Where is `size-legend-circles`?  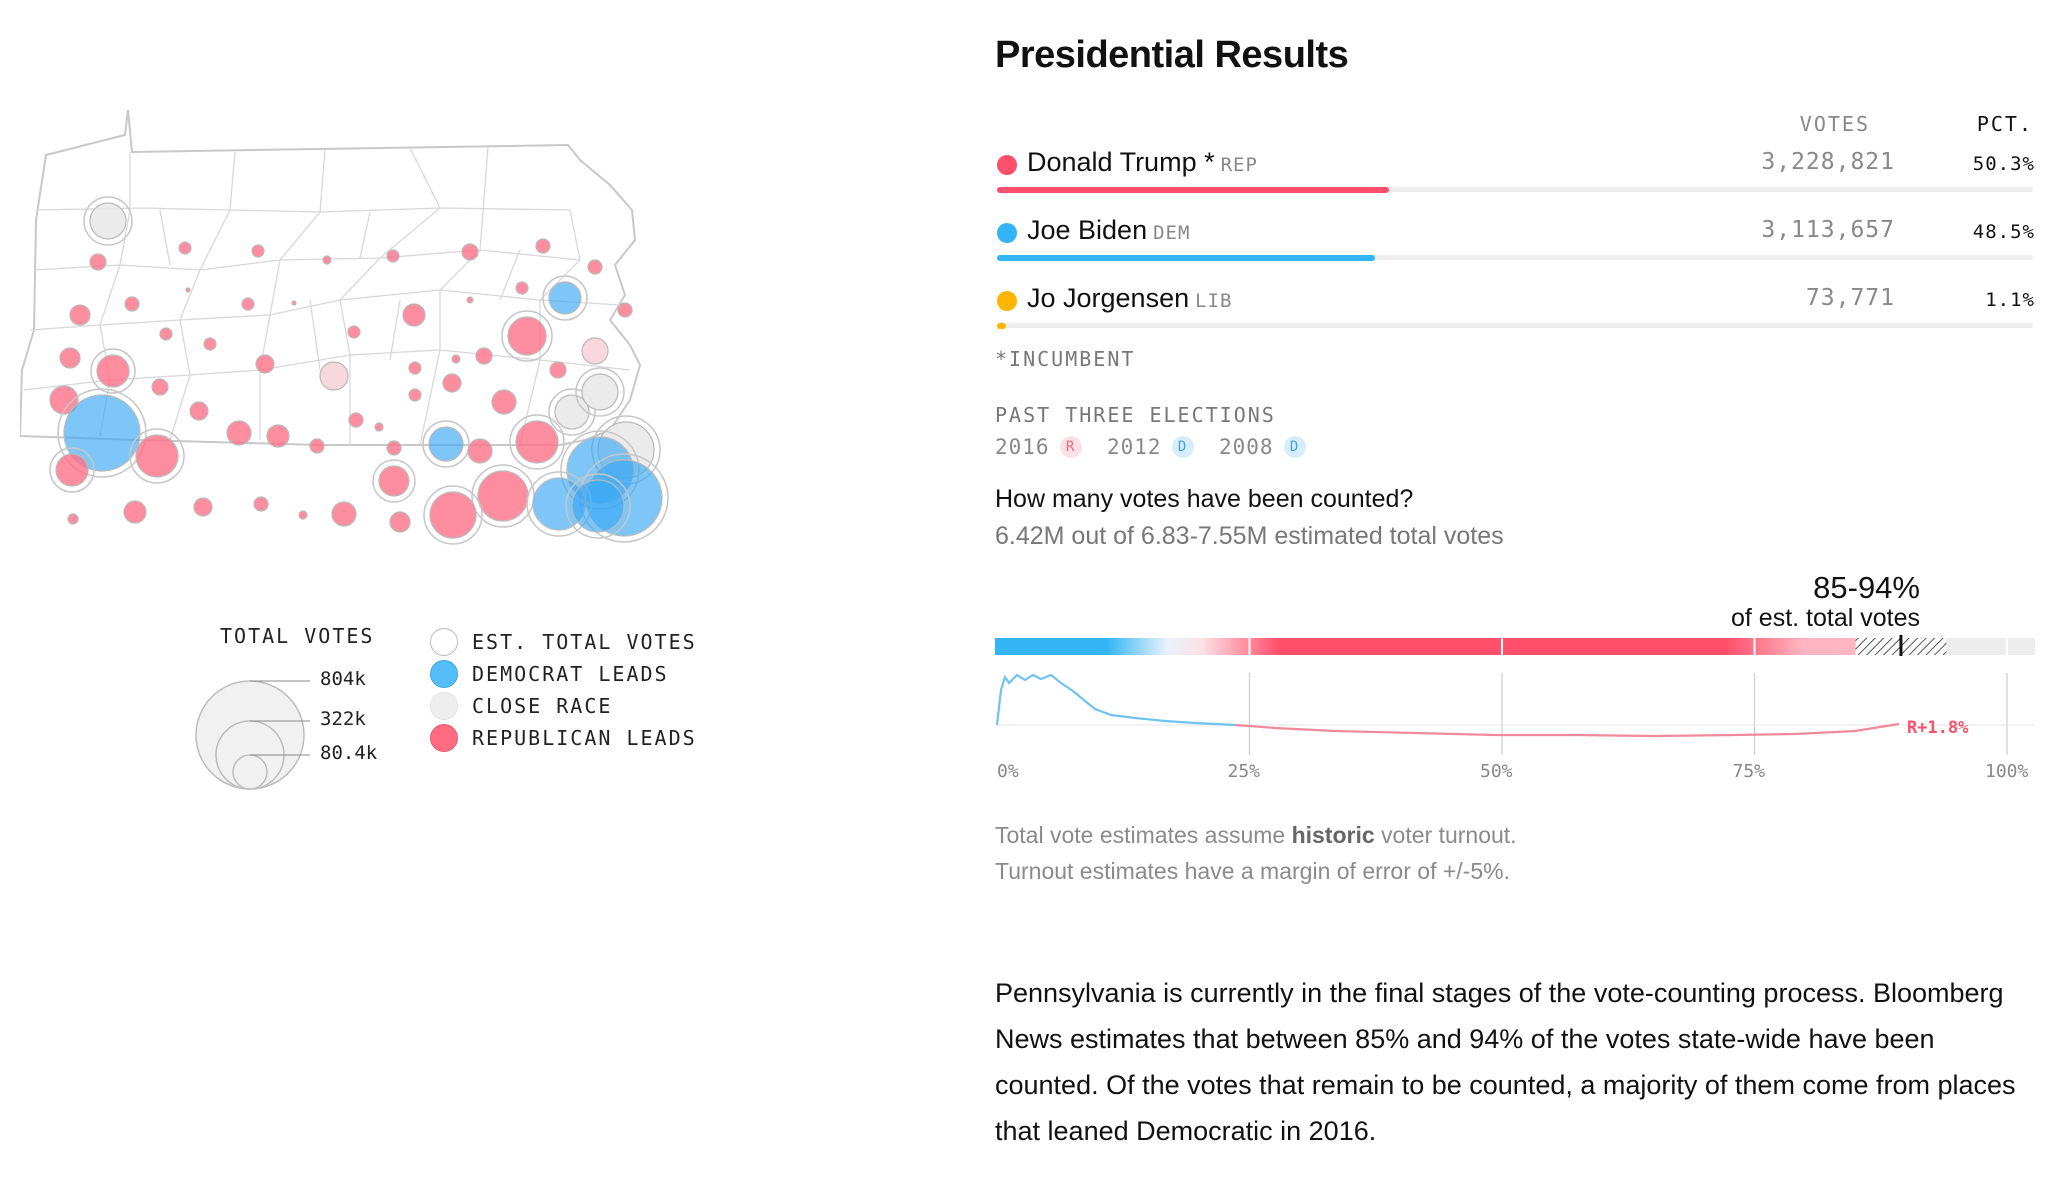 size-legend-circles is located at coordinates (252, 735).